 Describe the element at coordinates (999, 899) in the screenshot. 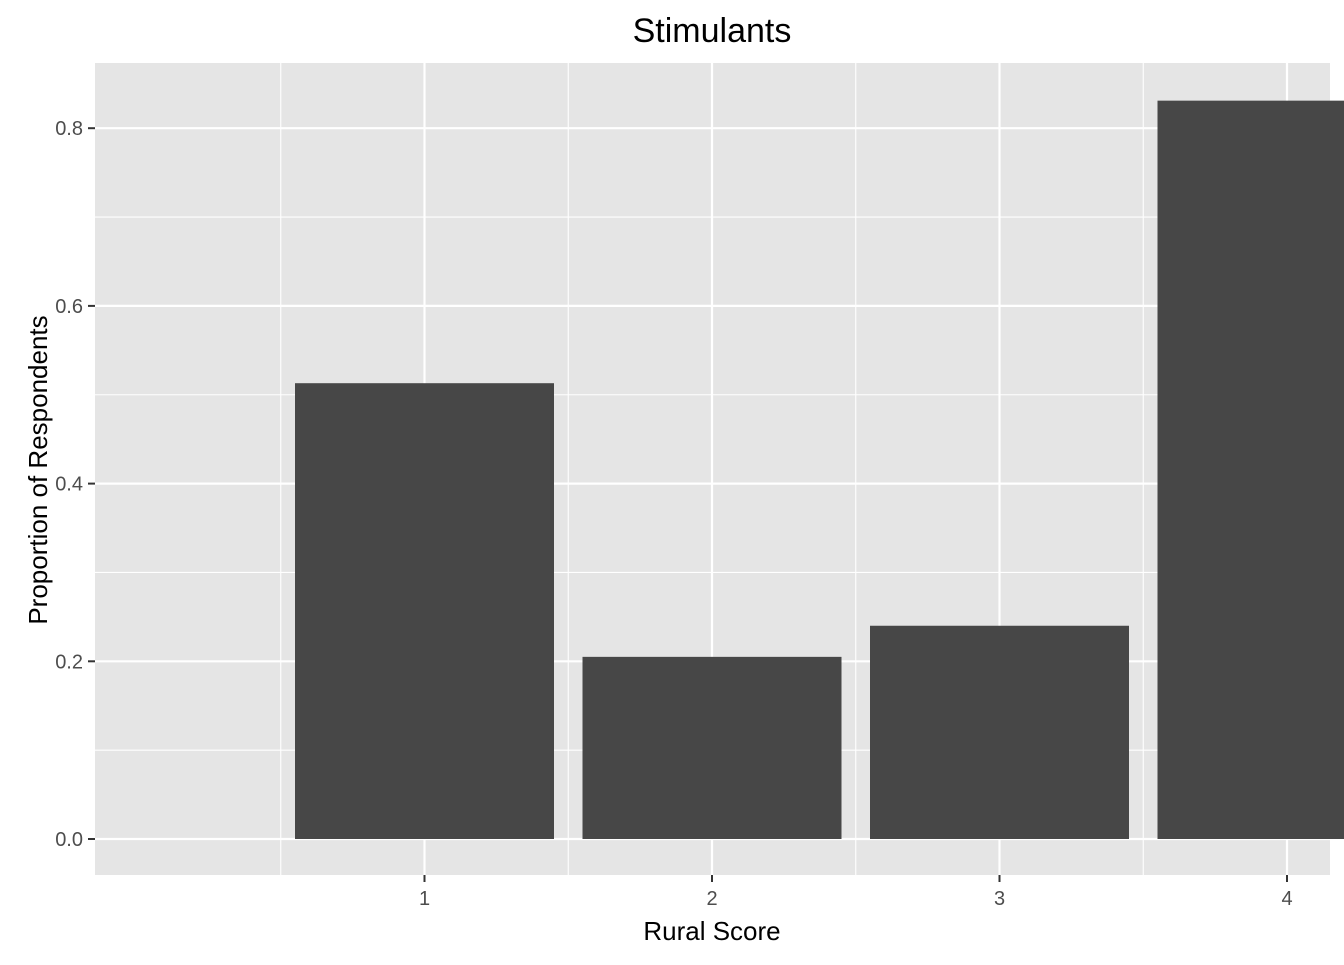

I see `x-tick-label: 3` at that location.